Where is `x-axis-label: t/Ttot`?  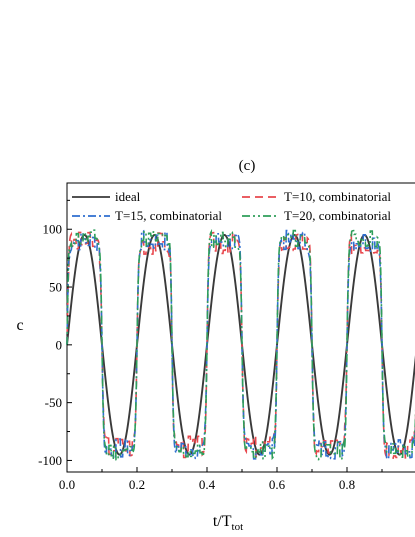
x-axis-label: t/Ttot is located at coordinates (228, 523).